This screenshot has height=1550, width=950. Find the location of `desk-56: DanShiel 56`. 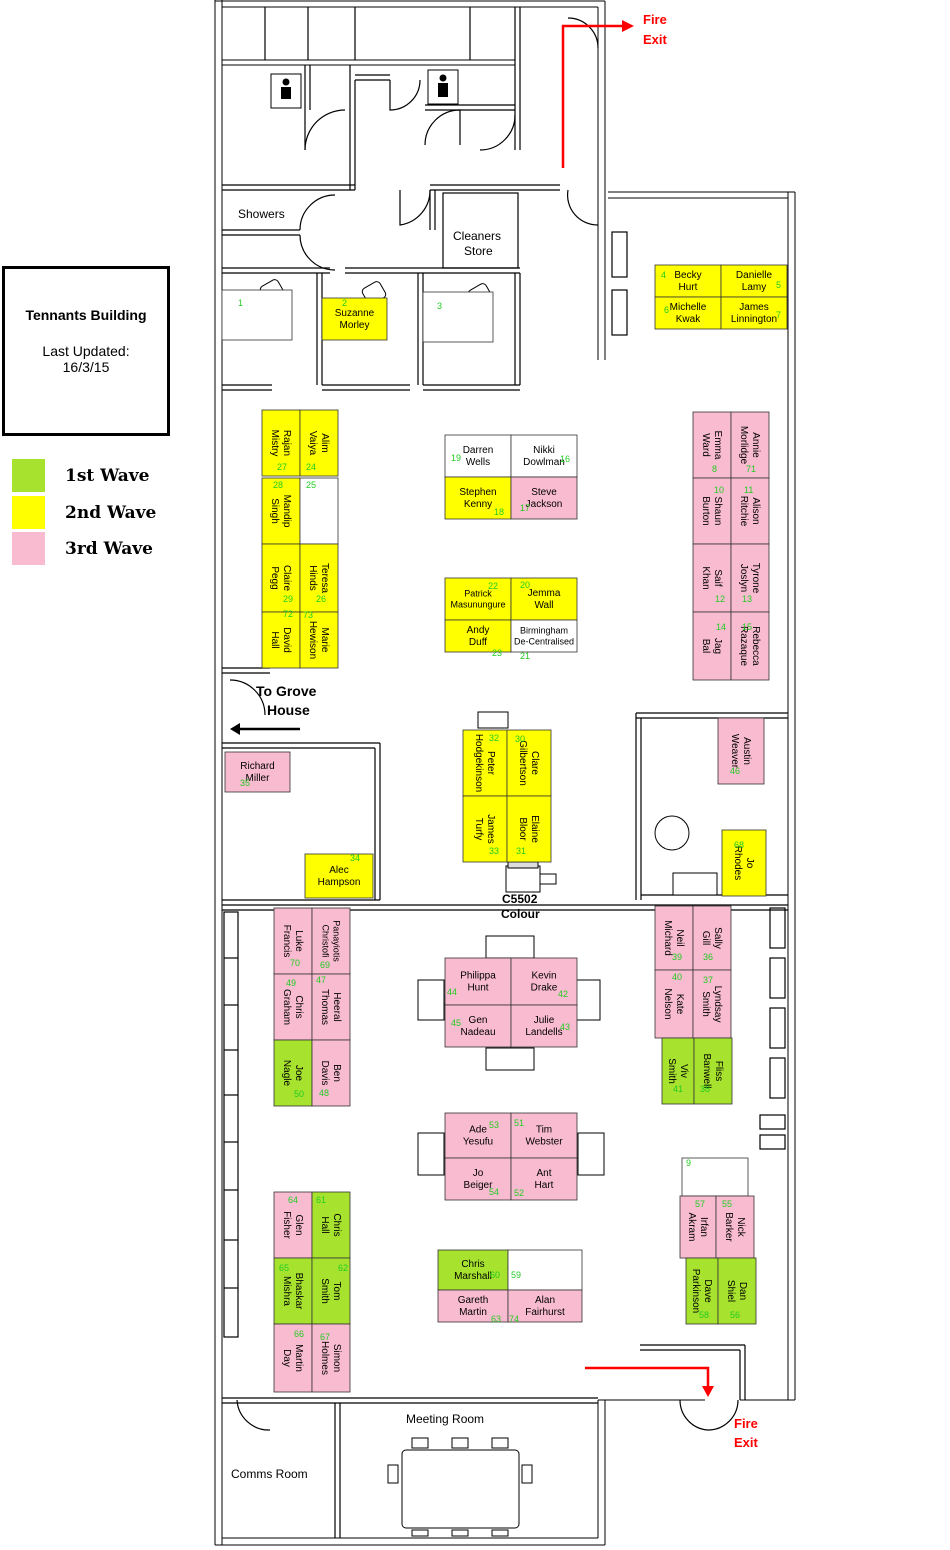

desk-56: DanShiel 56 is located at coordinates (737, 1291).